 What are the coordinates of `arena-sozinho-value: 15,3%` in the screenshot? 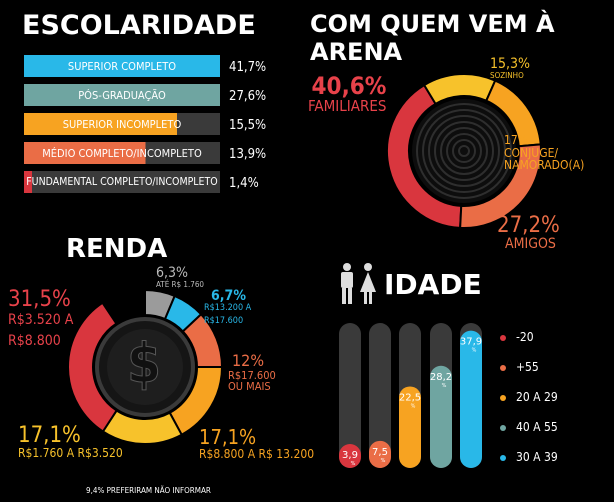 It's located at (510, 64).